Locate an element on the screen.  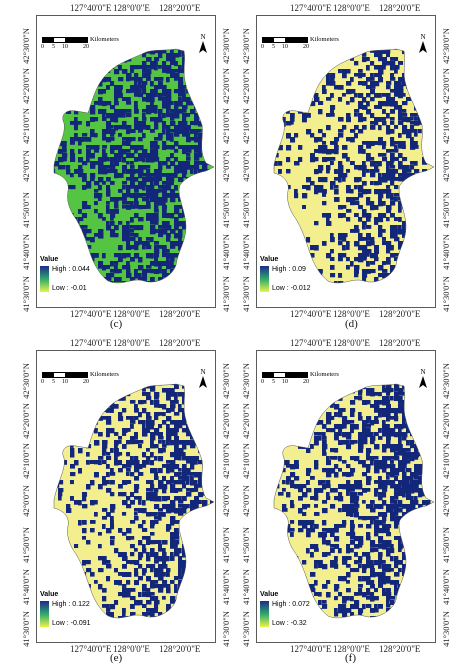
legend-low-label: Low : -0.01 is located at coordinates (69, 288).